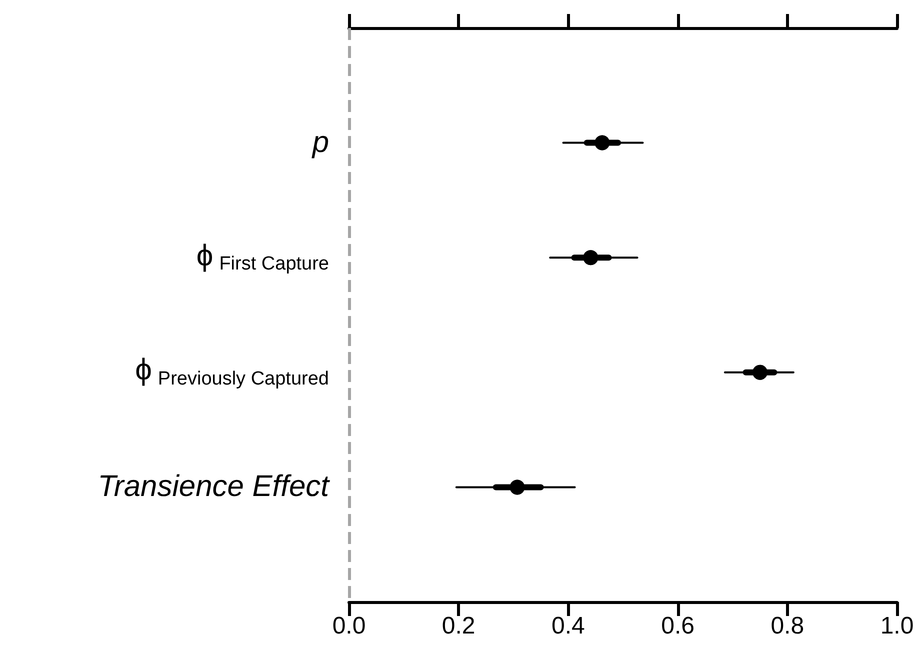 Image resolution: width=922 pixels, height=660 pixels. Describe the element at coordinates (262, 257) in the screenshot. I see `y-tick-label: ϕ$_{First Capture}$` at that location.